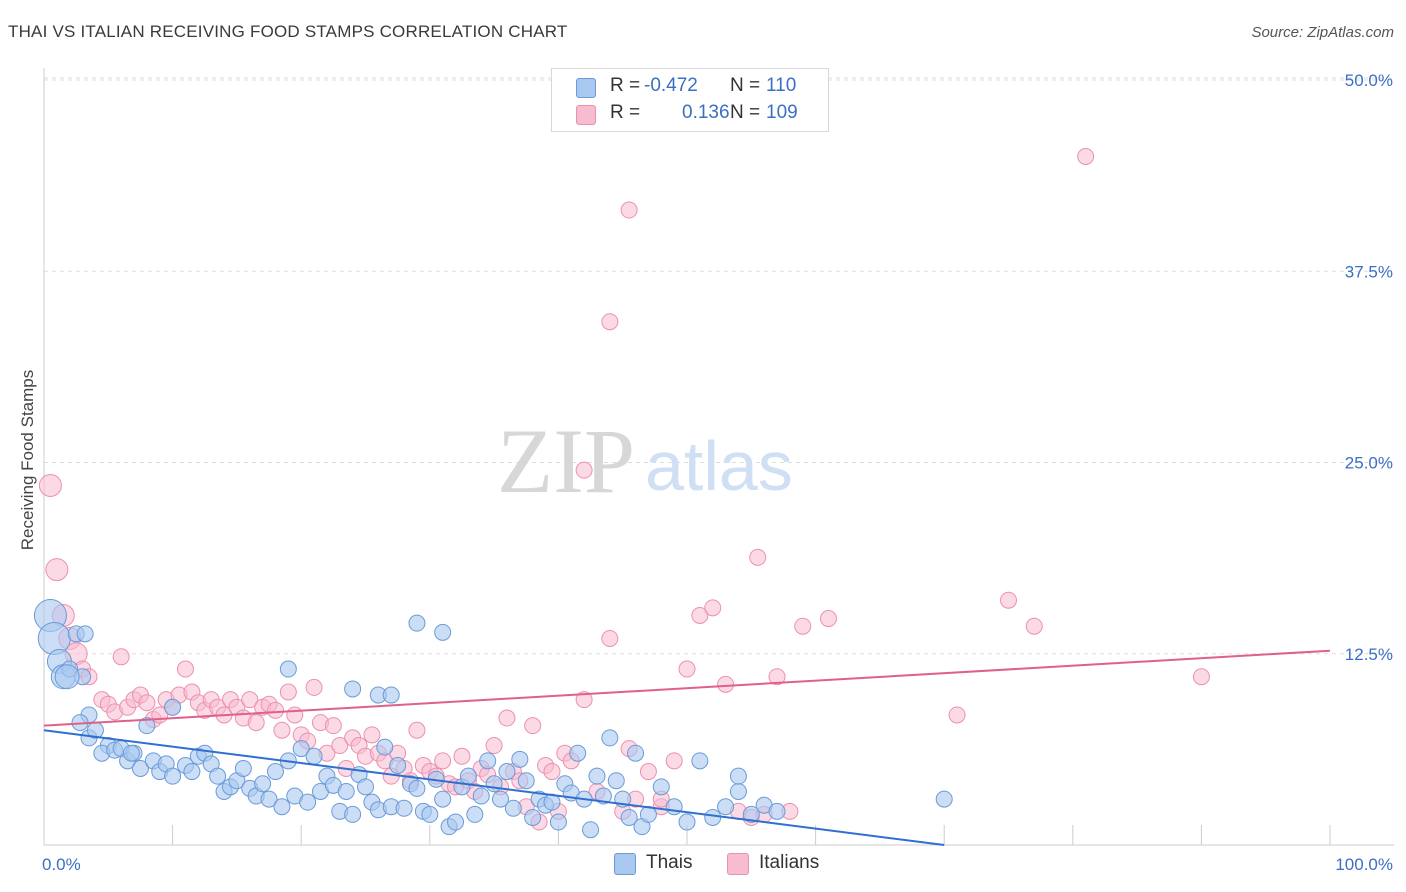 The image size is (1406, 892). What do you see at coordinates (738, 864) in the screenshot?
I see `italians-legend-swatch` at bounding box center [738, 864].